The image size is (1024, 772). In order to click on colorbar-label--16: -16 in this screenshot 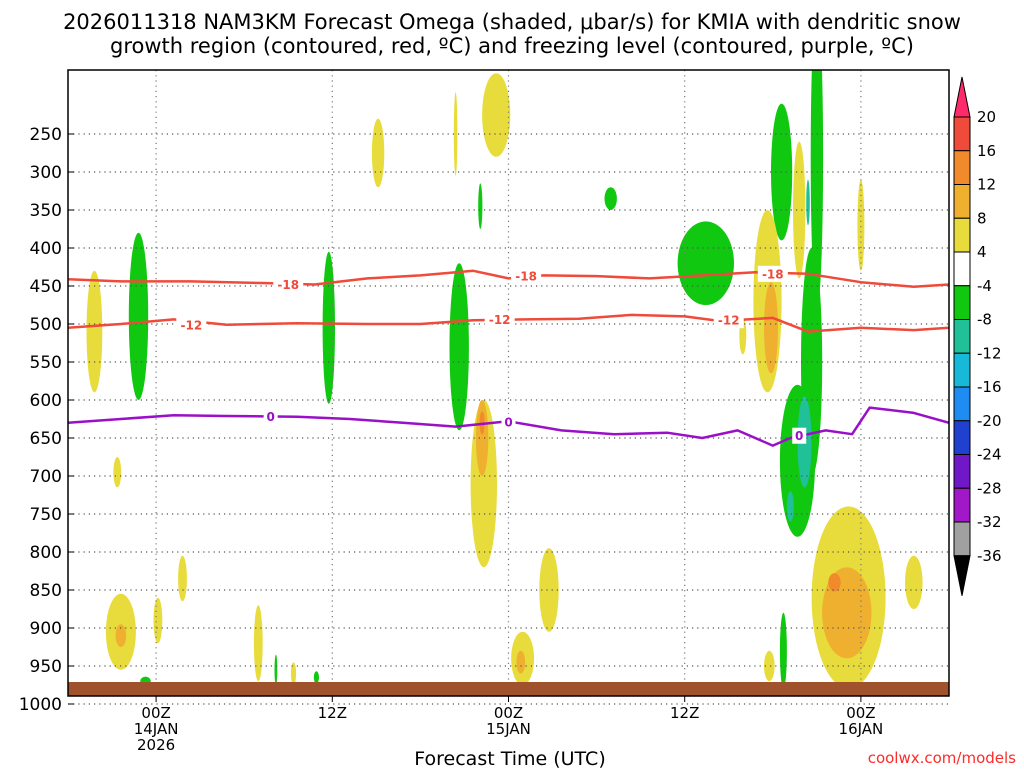, I will do `click(989, 387)`.